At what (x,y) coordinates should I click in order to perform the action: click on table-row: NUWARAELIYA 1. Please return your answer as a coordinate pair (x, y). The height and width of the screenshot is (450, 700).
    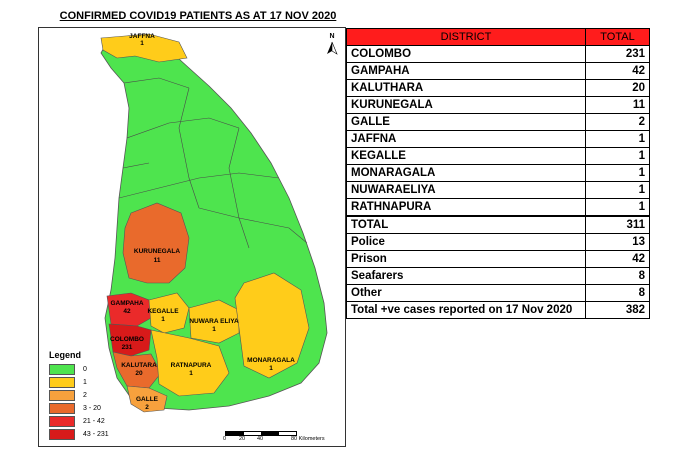
    Looking at the image, I should click on (498, 190).